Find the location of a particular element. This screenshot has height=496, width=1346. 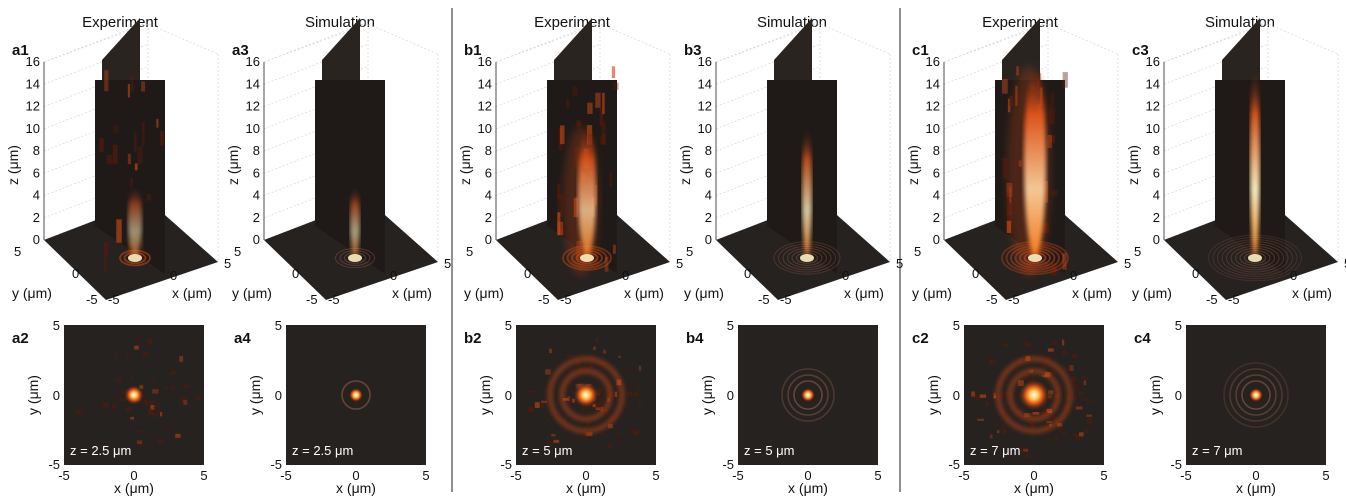

panel-label: c1 is located at coordinates (920, 50).